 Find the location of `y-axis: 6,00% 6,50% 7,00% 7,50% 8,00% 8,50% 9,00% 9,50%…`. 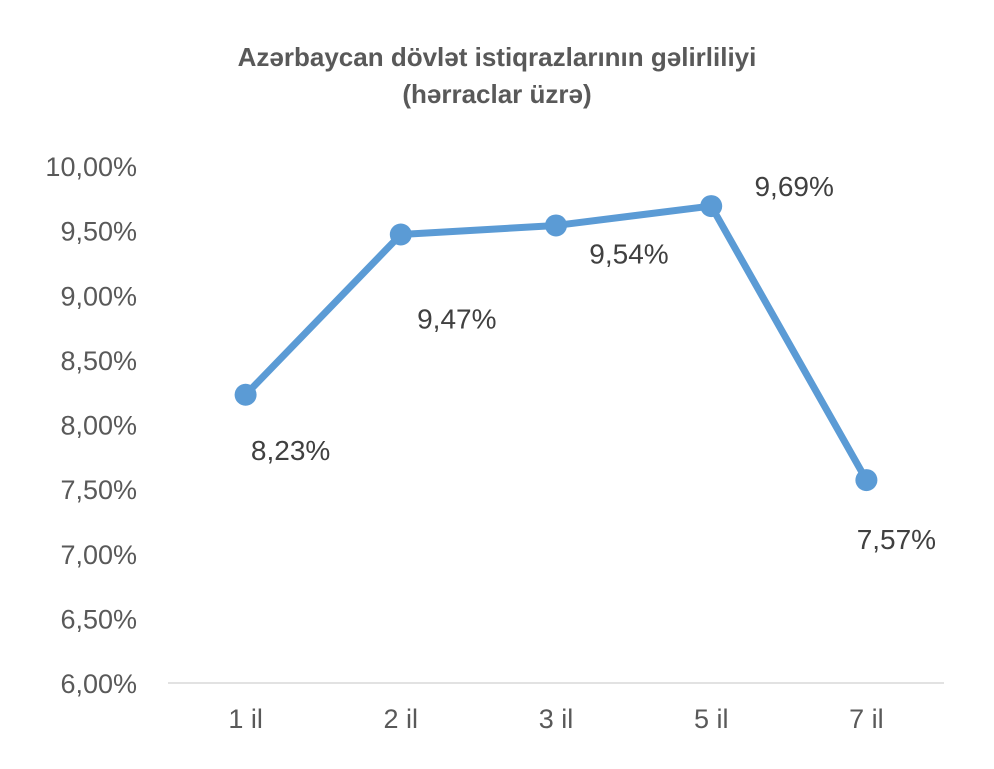

y-axis: 6,00% 6,50% 7,00% 7,50% 8,00% 8,50% 9,00% 9,50%… is located at coordinates (91, 425).